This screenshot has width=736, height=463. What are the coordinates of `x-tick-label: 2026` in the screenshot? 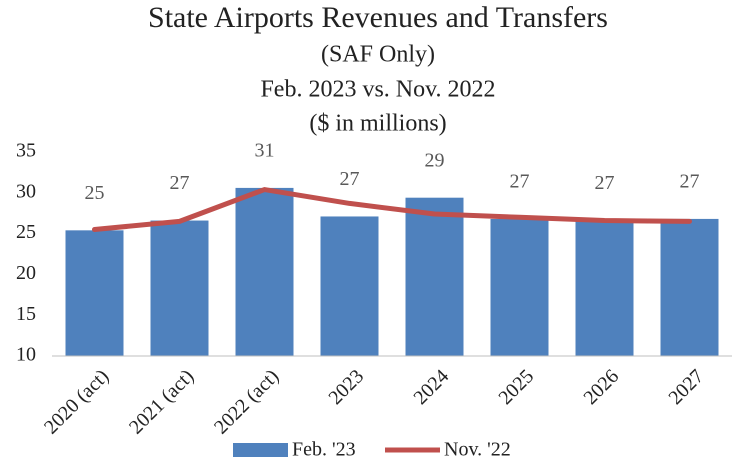 It's located at (601, 387).